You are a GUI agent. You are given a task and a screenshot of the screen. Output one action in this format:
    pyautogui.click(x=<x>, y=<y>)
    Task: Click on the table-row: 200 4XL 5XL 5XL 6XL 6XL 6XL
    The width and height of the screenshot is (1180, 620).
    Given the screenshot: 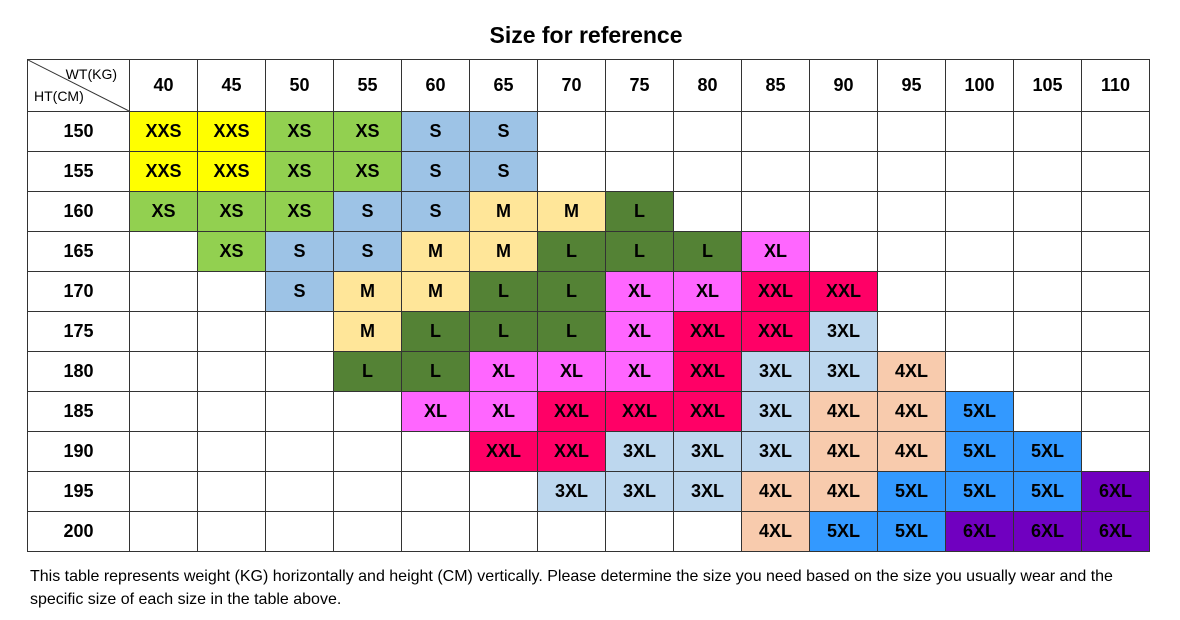 What is the action you would take?
    pyautogui.click(x=588, y=531)
    